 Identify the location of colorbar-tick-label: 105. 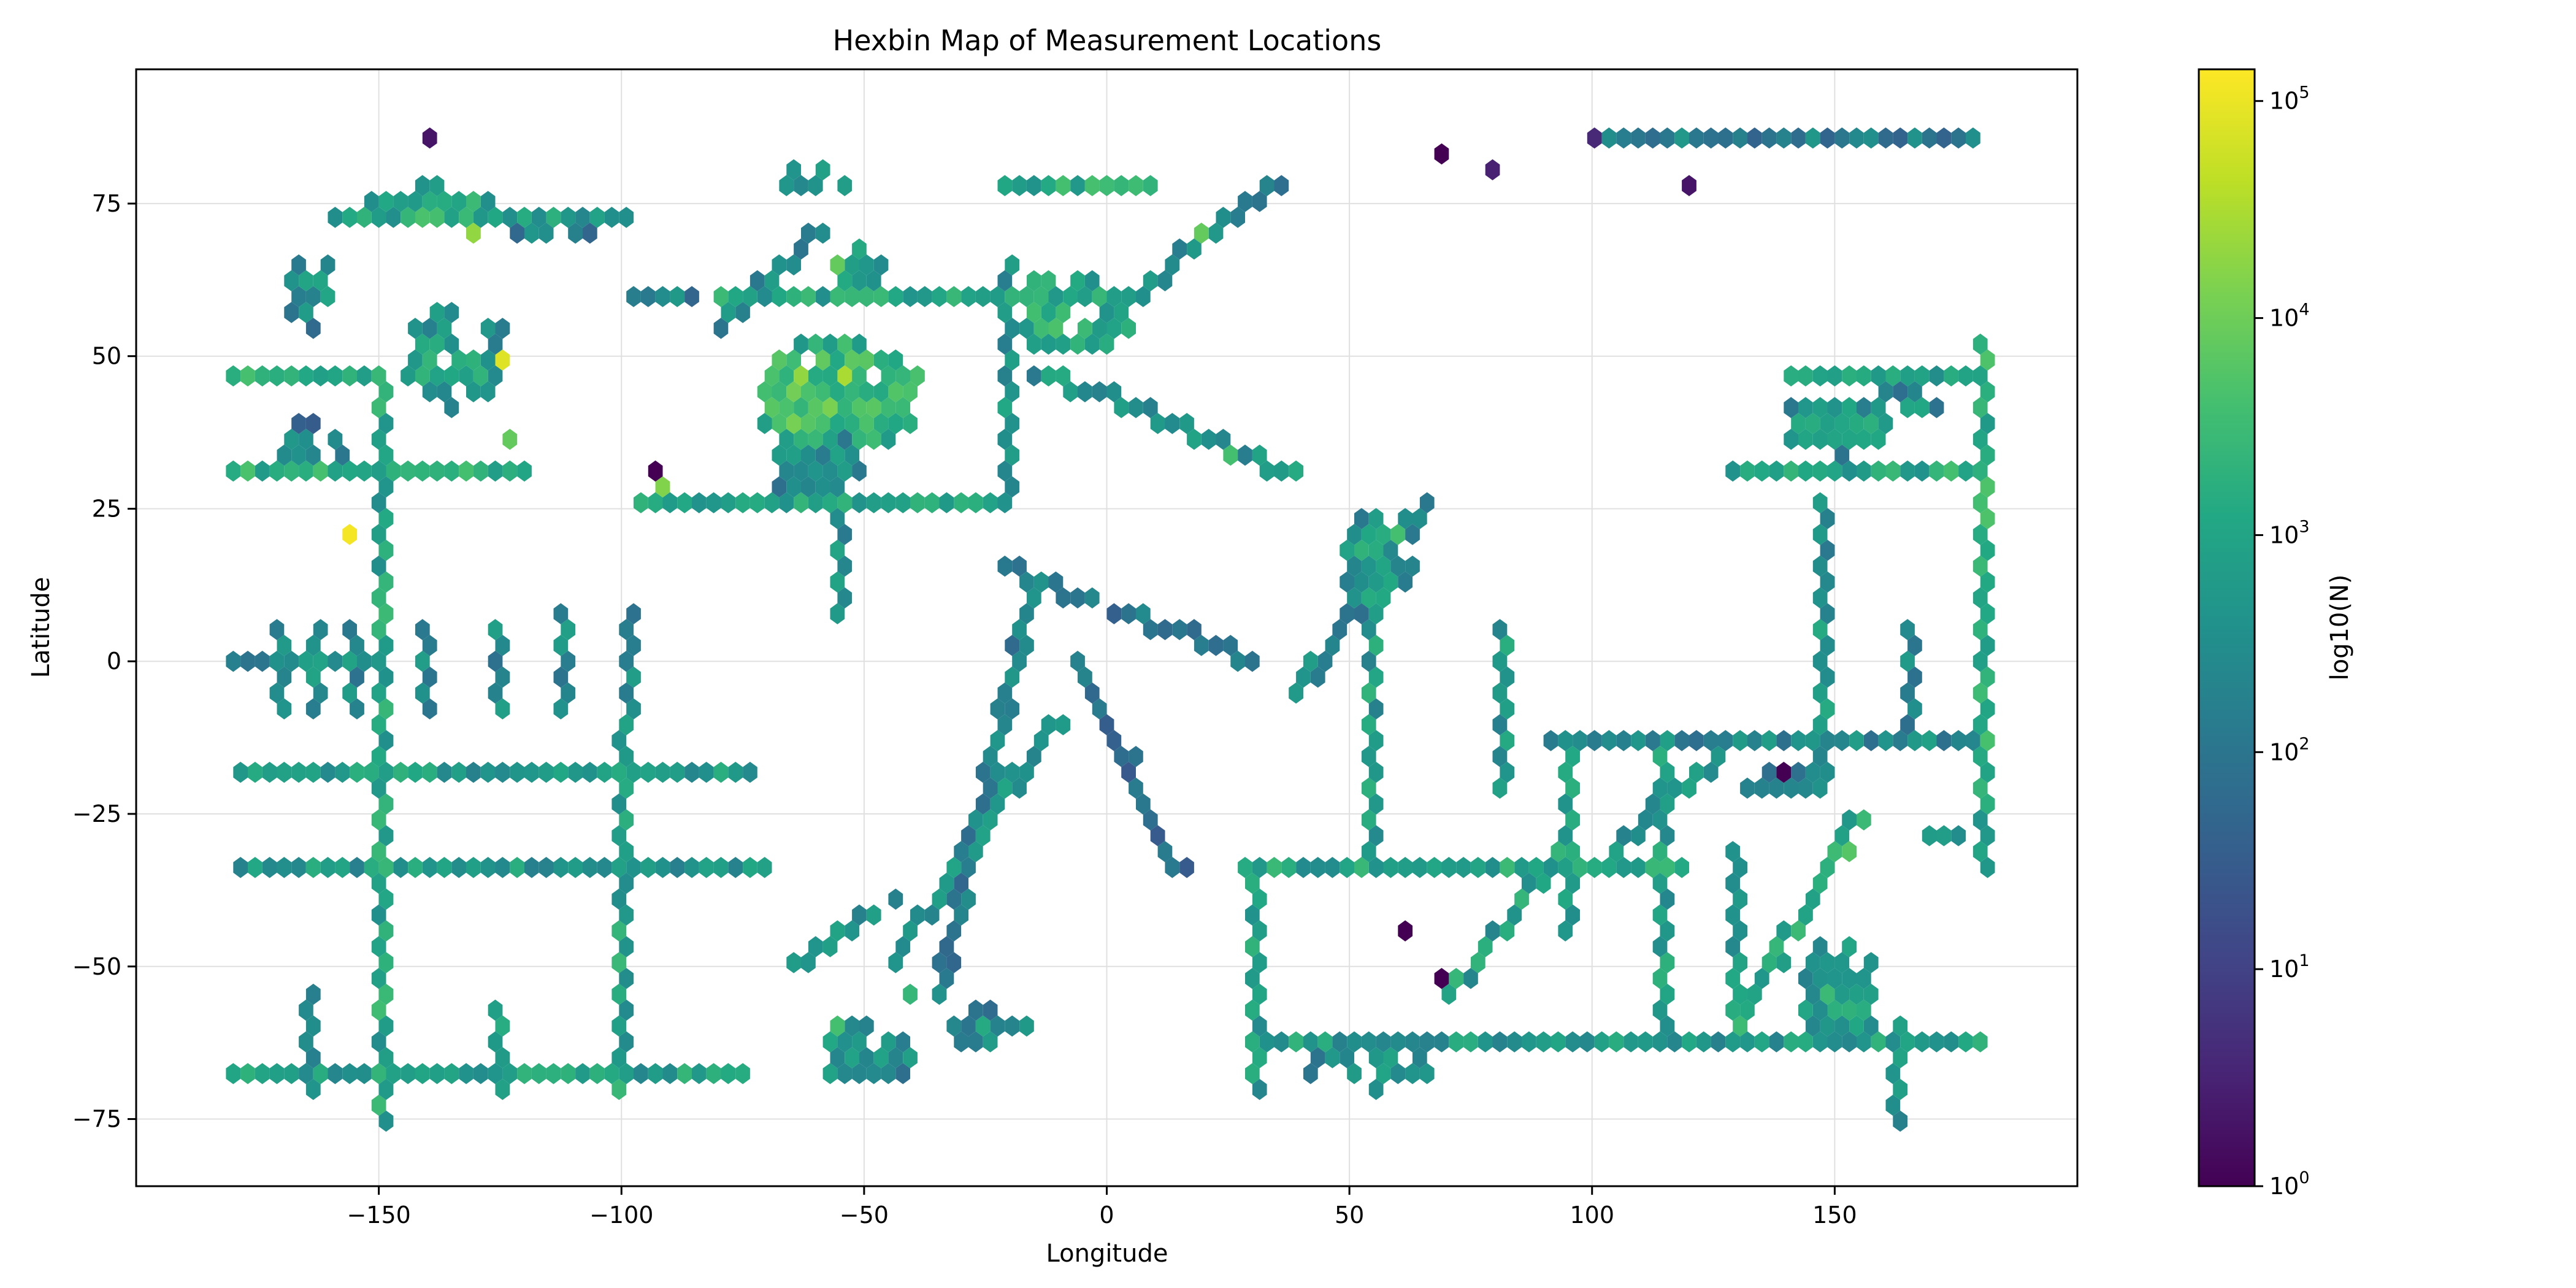
(2289, 99).